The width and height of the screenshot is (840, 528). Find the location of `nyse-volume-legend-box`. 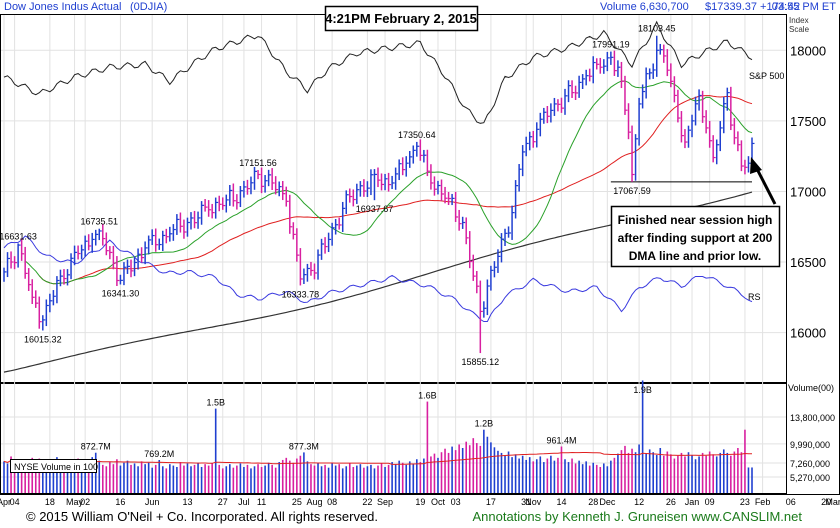

nyse-volume-legend-box is located at coordinates (53, 466).